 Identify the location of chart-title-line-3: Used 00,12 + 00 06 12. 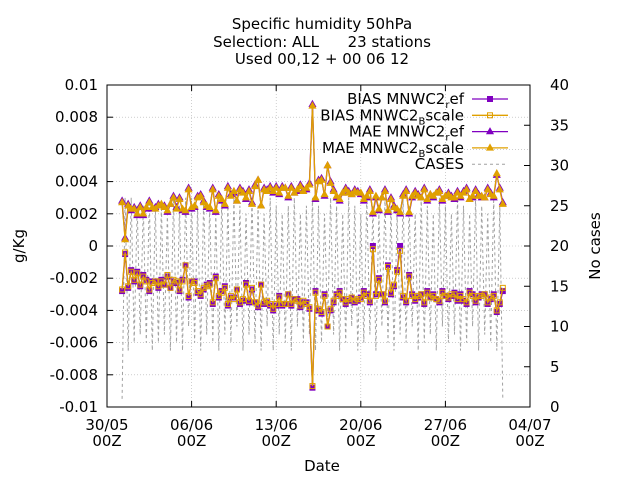
(322, 59).